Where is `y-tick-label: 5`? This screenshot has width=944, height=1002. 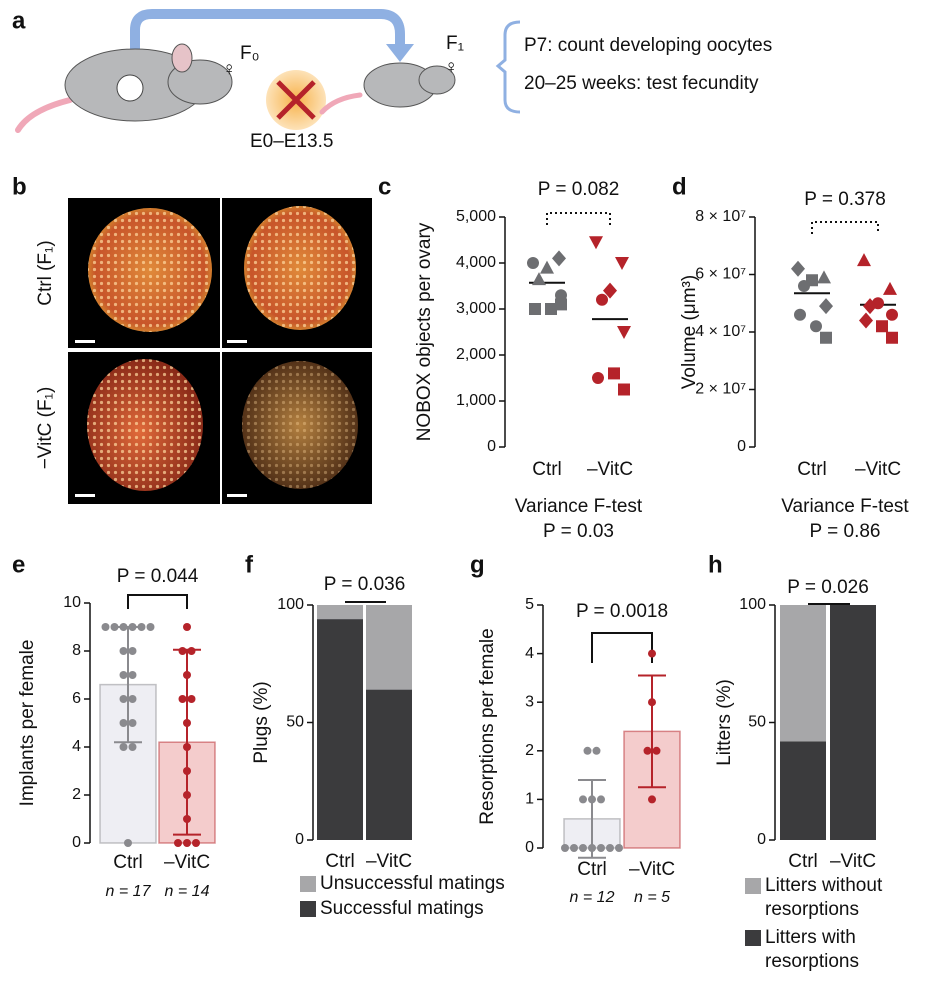
y-tick-label: 5 is located at coordinates (529, 604).